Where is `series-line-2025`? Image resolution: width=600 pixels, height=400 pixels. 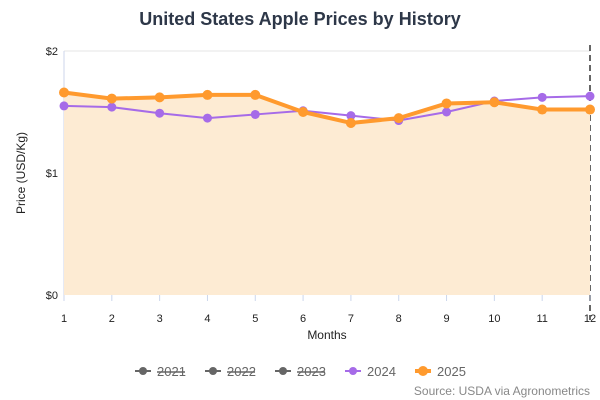
series-line-2025 is located at coordinates (326, 107).